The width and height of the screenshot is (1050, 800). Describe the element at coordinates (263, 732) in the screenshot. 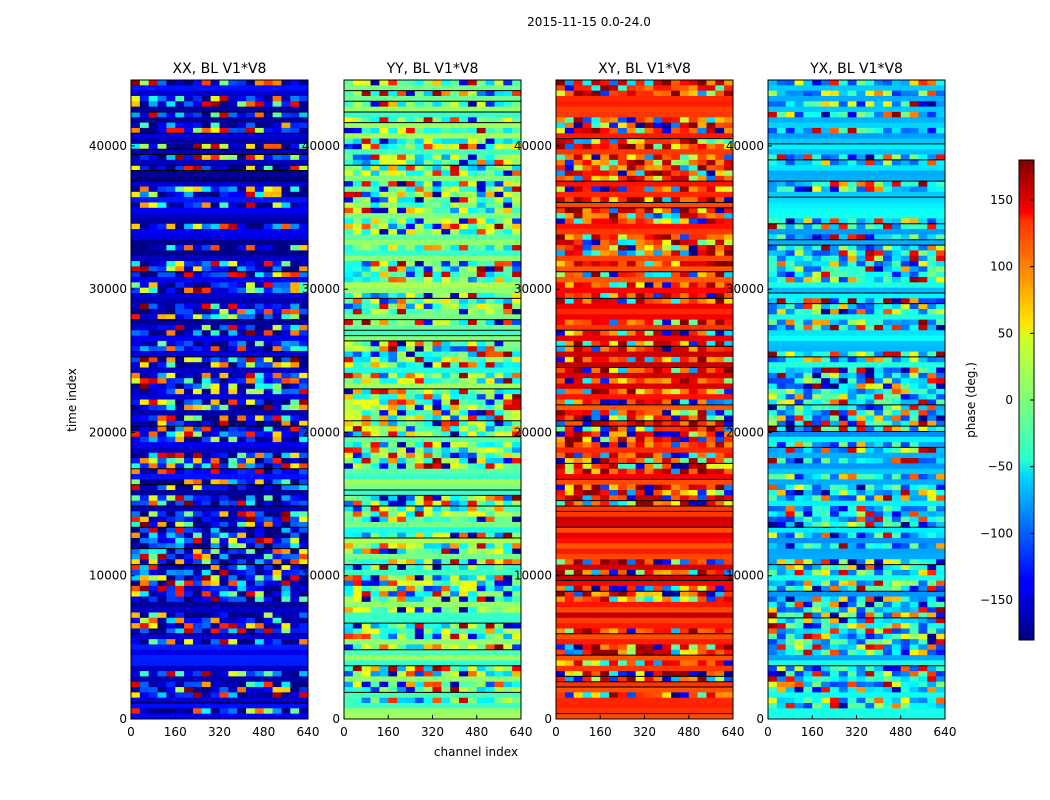

I see `x-tick-label: 480` at that location.